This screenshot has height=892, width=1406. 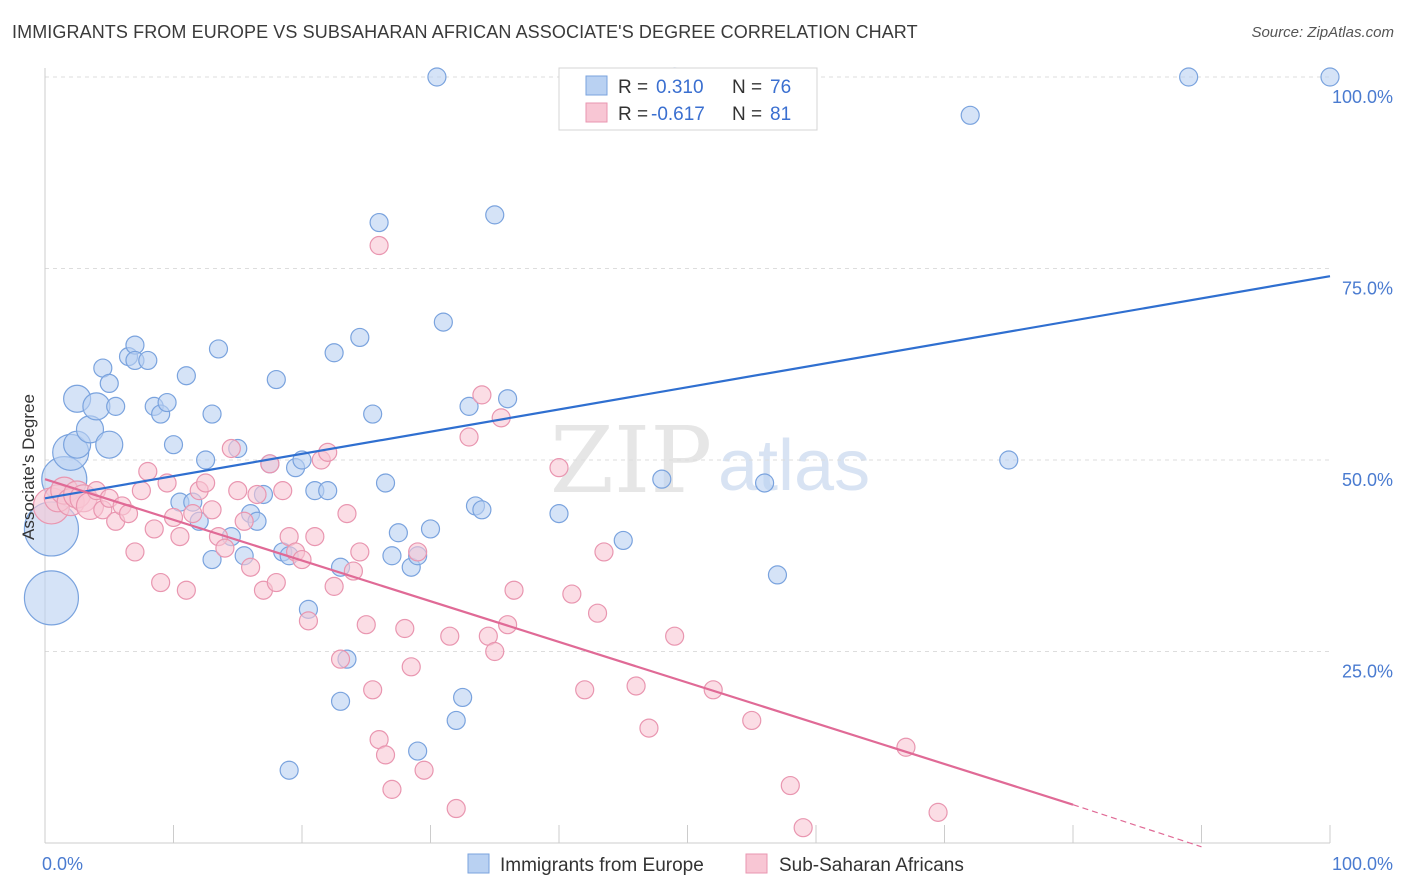 I want to click on y-tick-label: 25.0%, so click(x=1367, y=672).